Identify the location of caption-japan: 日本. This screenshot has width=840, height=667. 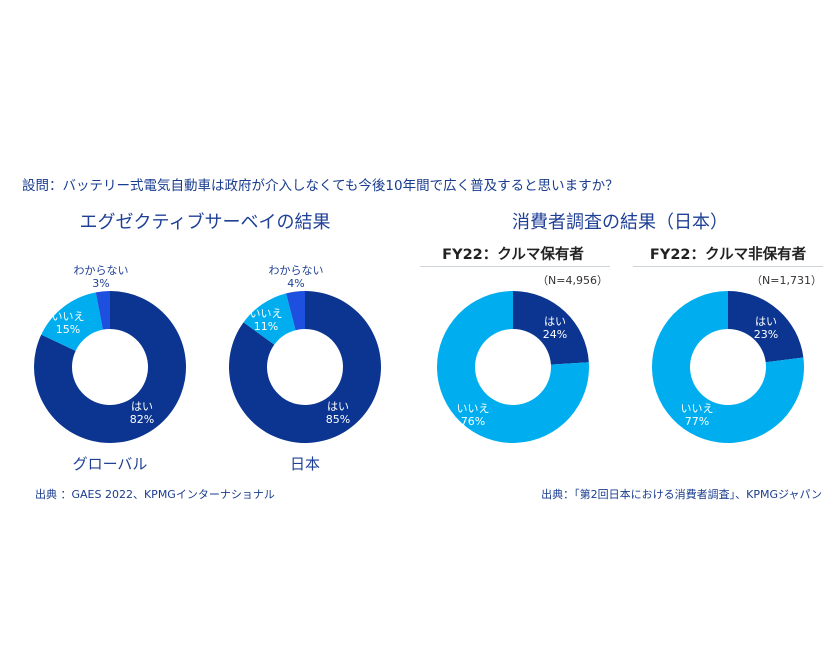
(305, 464).